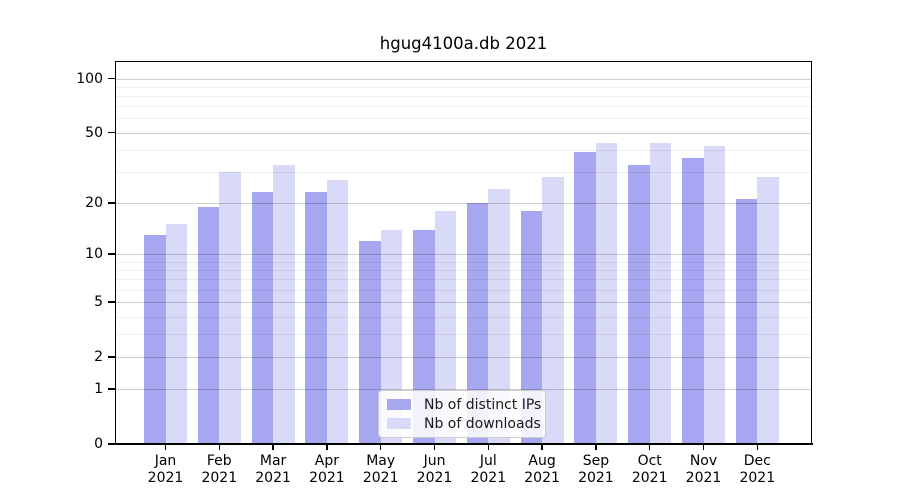 This screenshot has width=900, height=500. Describe the element at coordinates (553, 310) in the screenshot. I see `bar-nb-of-downloads-aug` at that location.